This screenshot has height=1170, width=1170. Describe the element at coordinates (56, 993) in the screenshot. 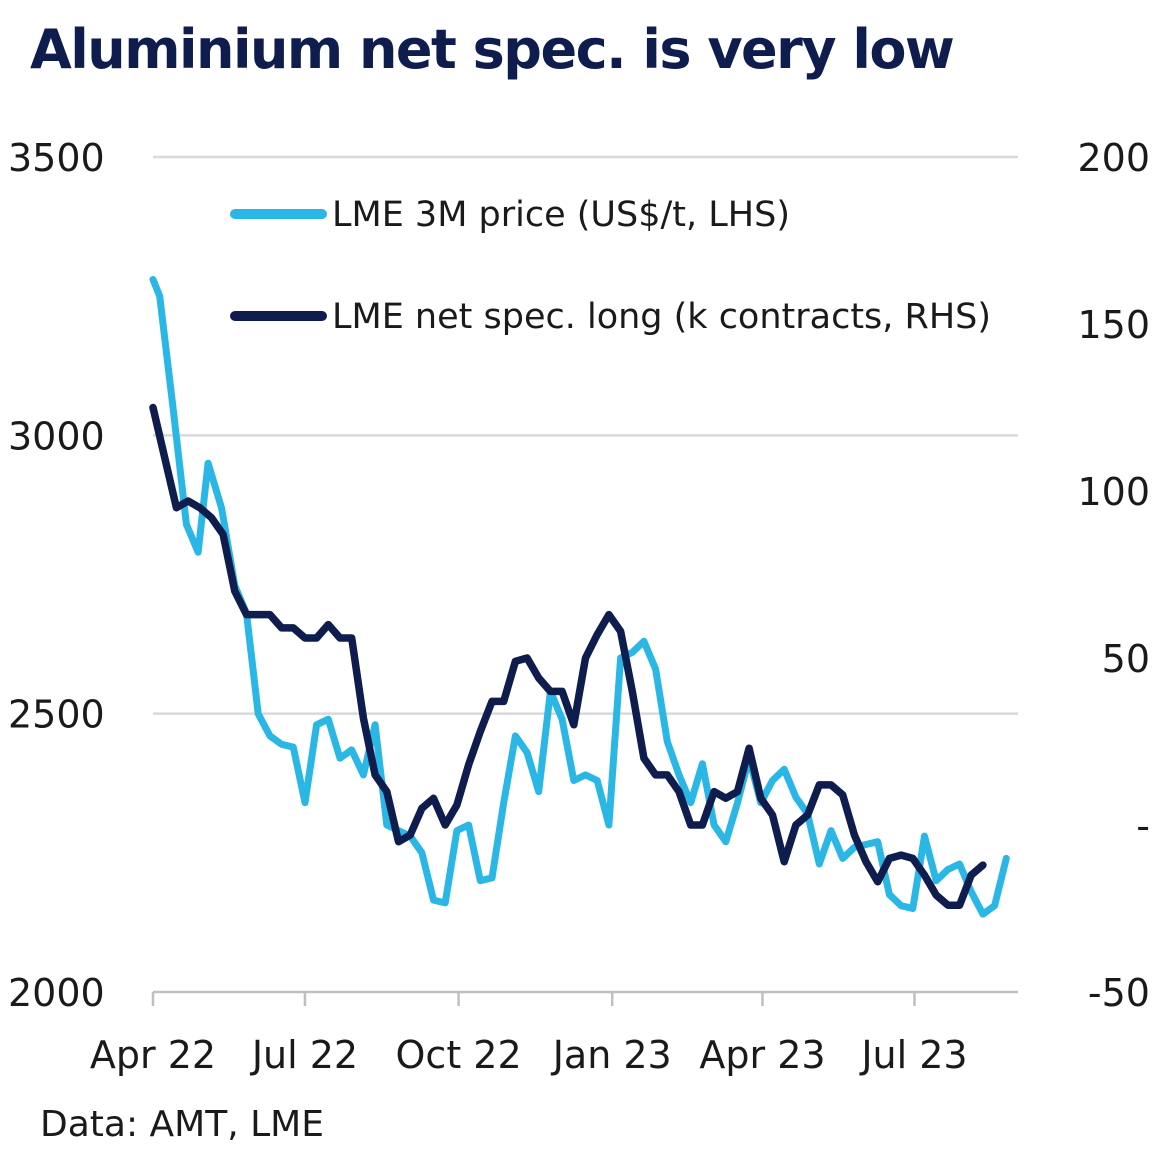

I see `y-tick-label-left: 2000` at that location.